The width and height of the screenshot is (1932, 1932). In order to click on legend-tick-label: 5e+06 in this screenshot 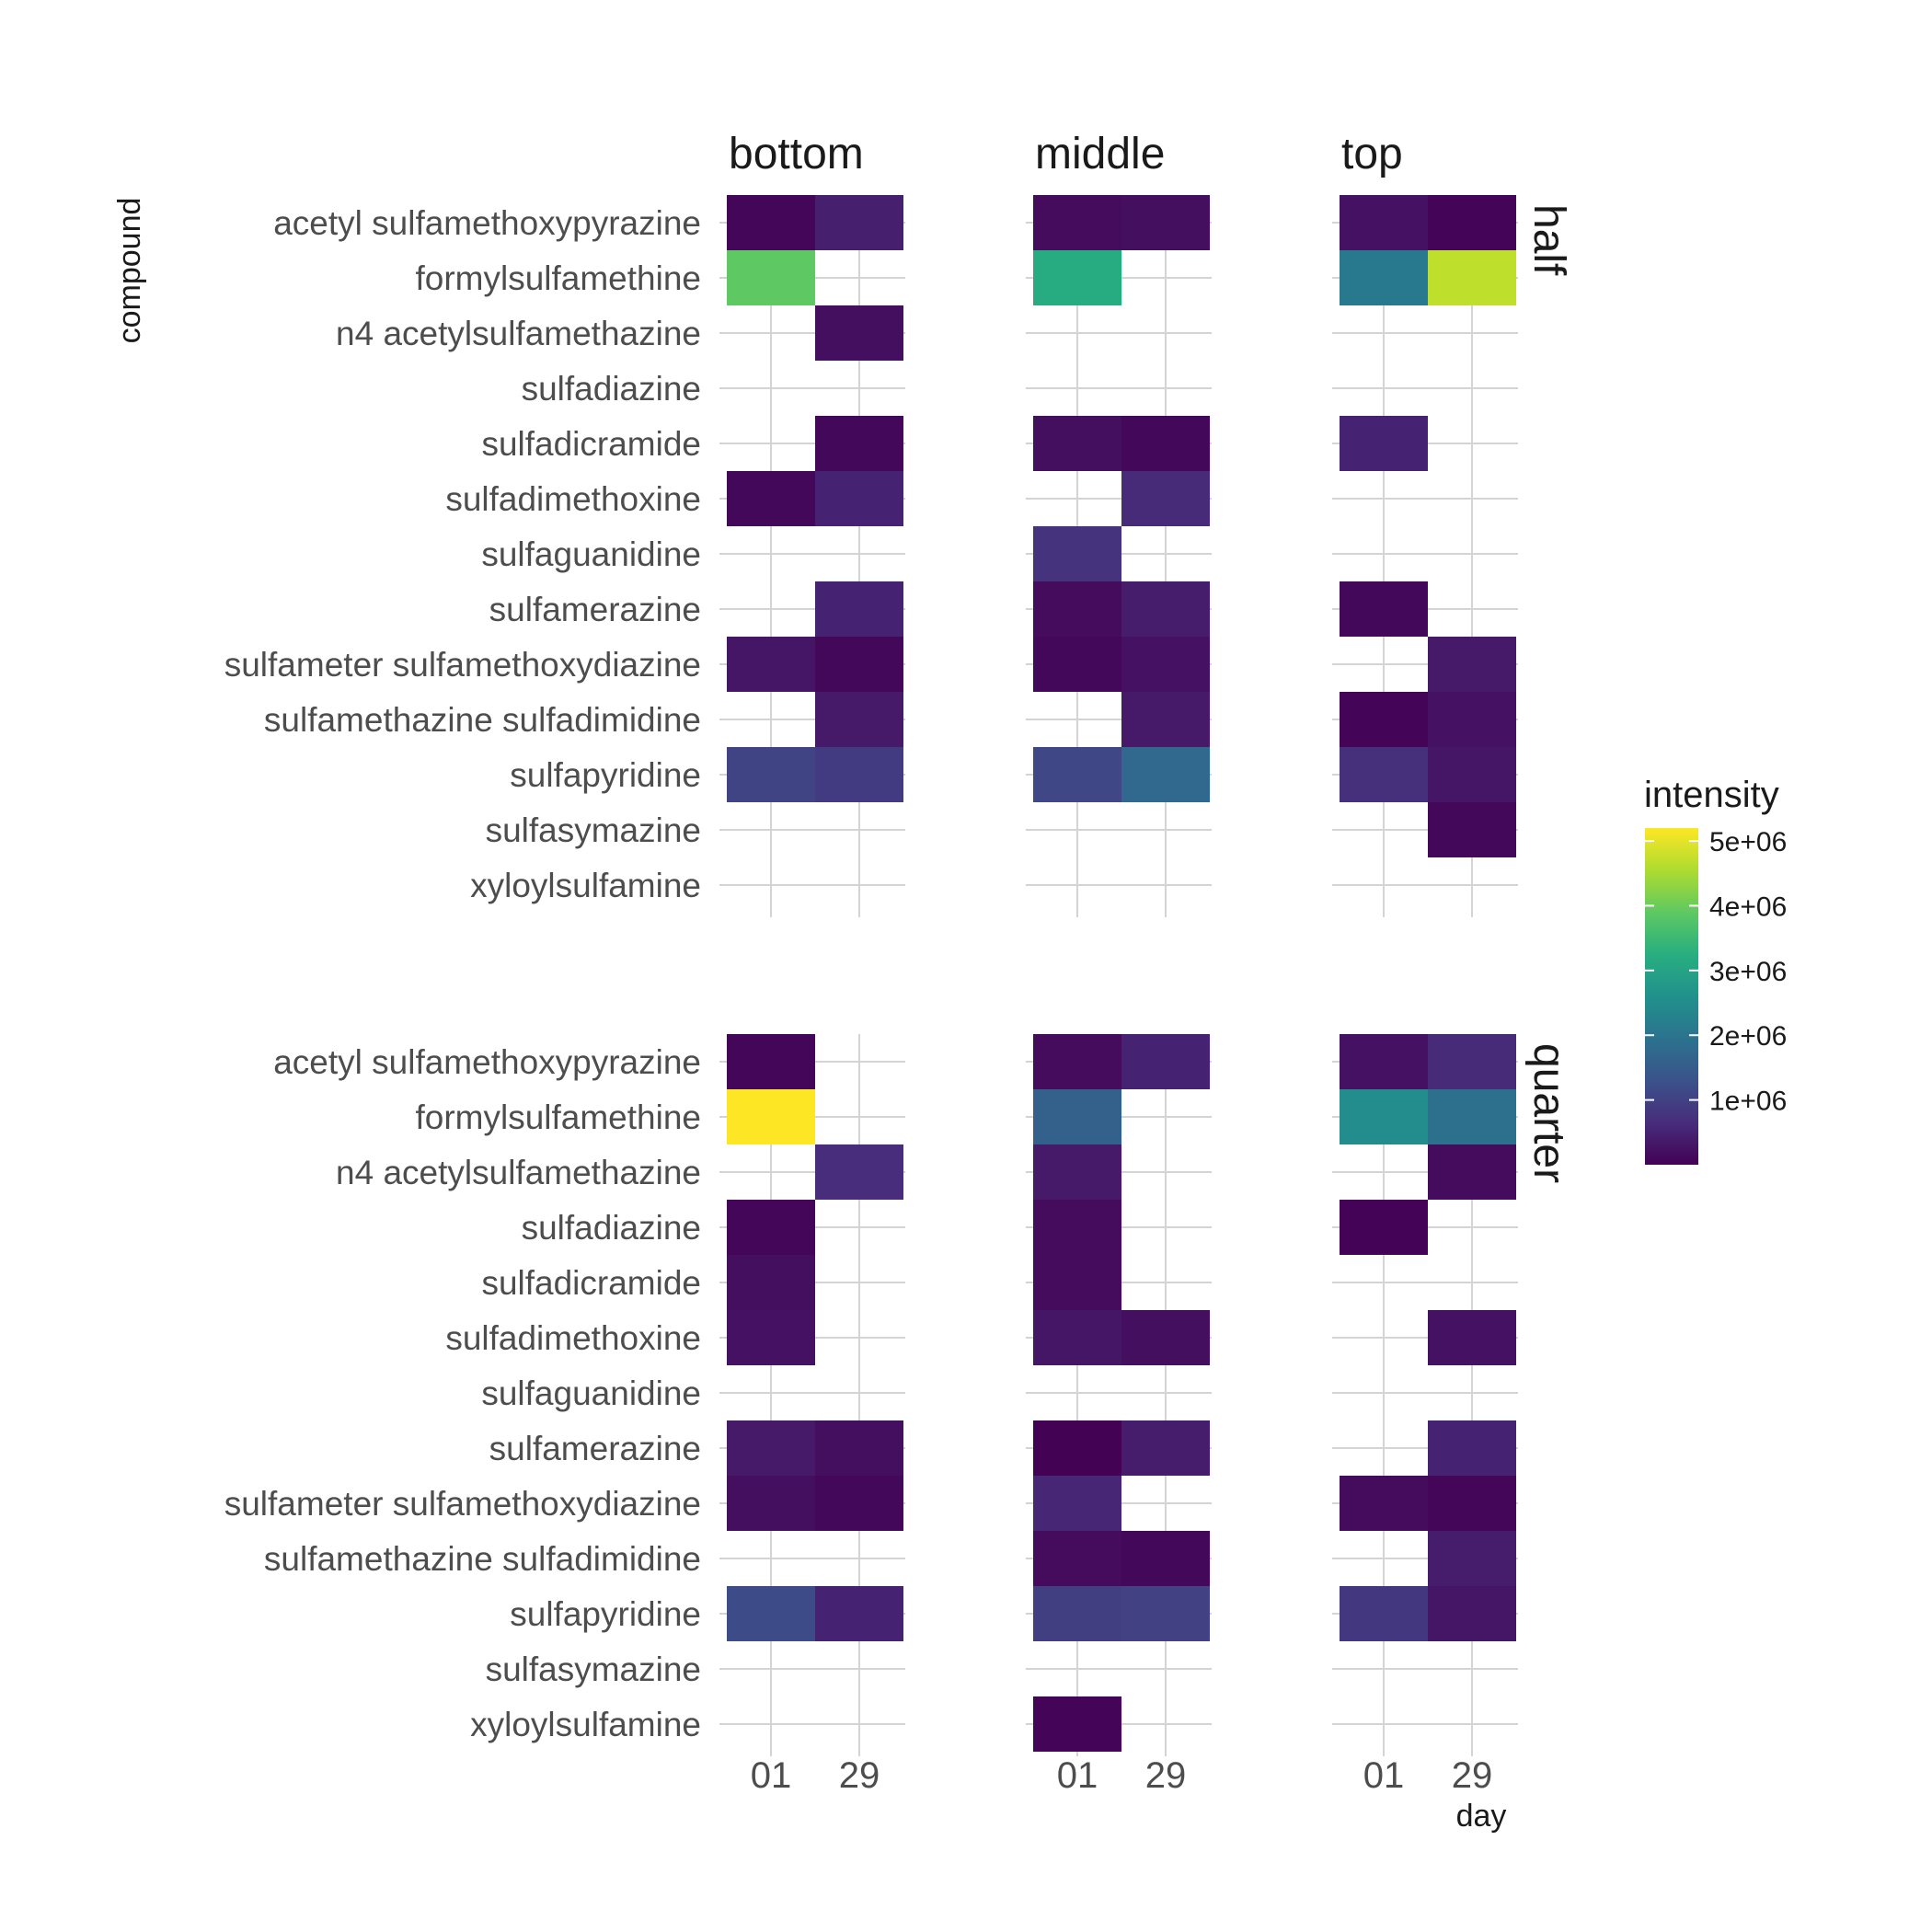, I will do `click(1748, 842)`.